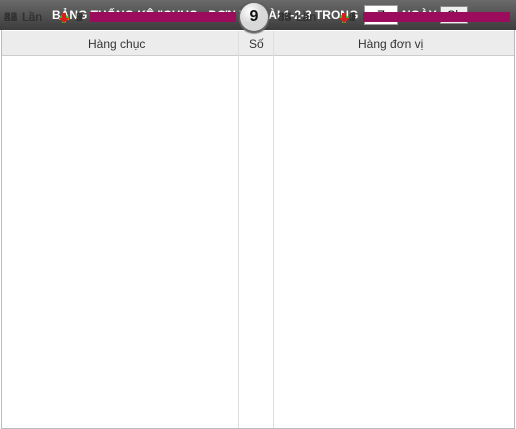 This screenshot has height=429, width=516. I want to click on count: 38, so click(11, 17).